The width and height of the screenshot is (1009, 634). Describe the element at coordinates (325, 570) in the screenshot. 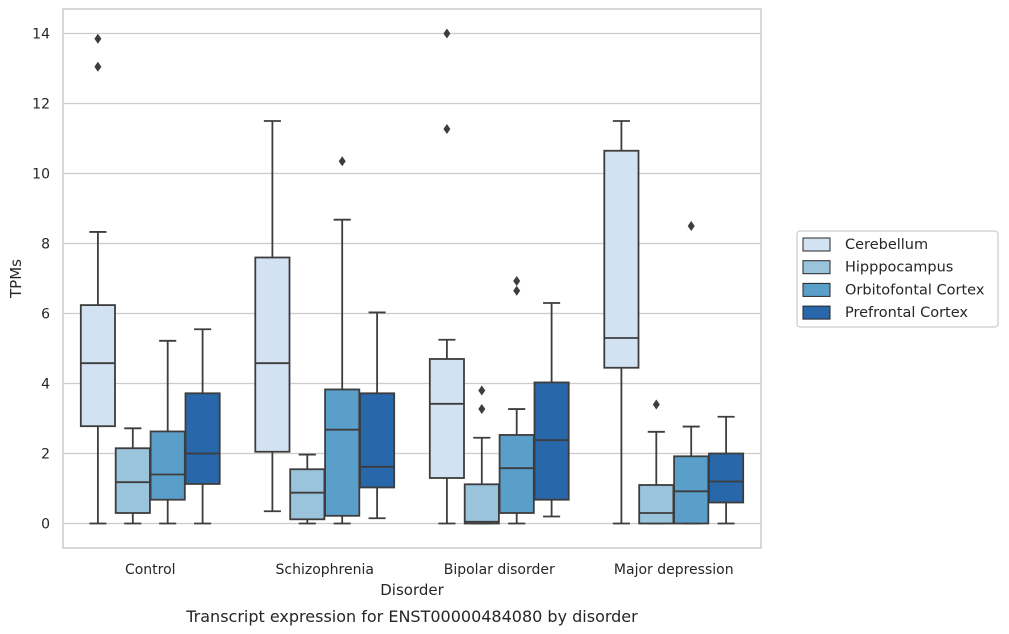

I see `x-tick-label: Schizophrenia` at that location.